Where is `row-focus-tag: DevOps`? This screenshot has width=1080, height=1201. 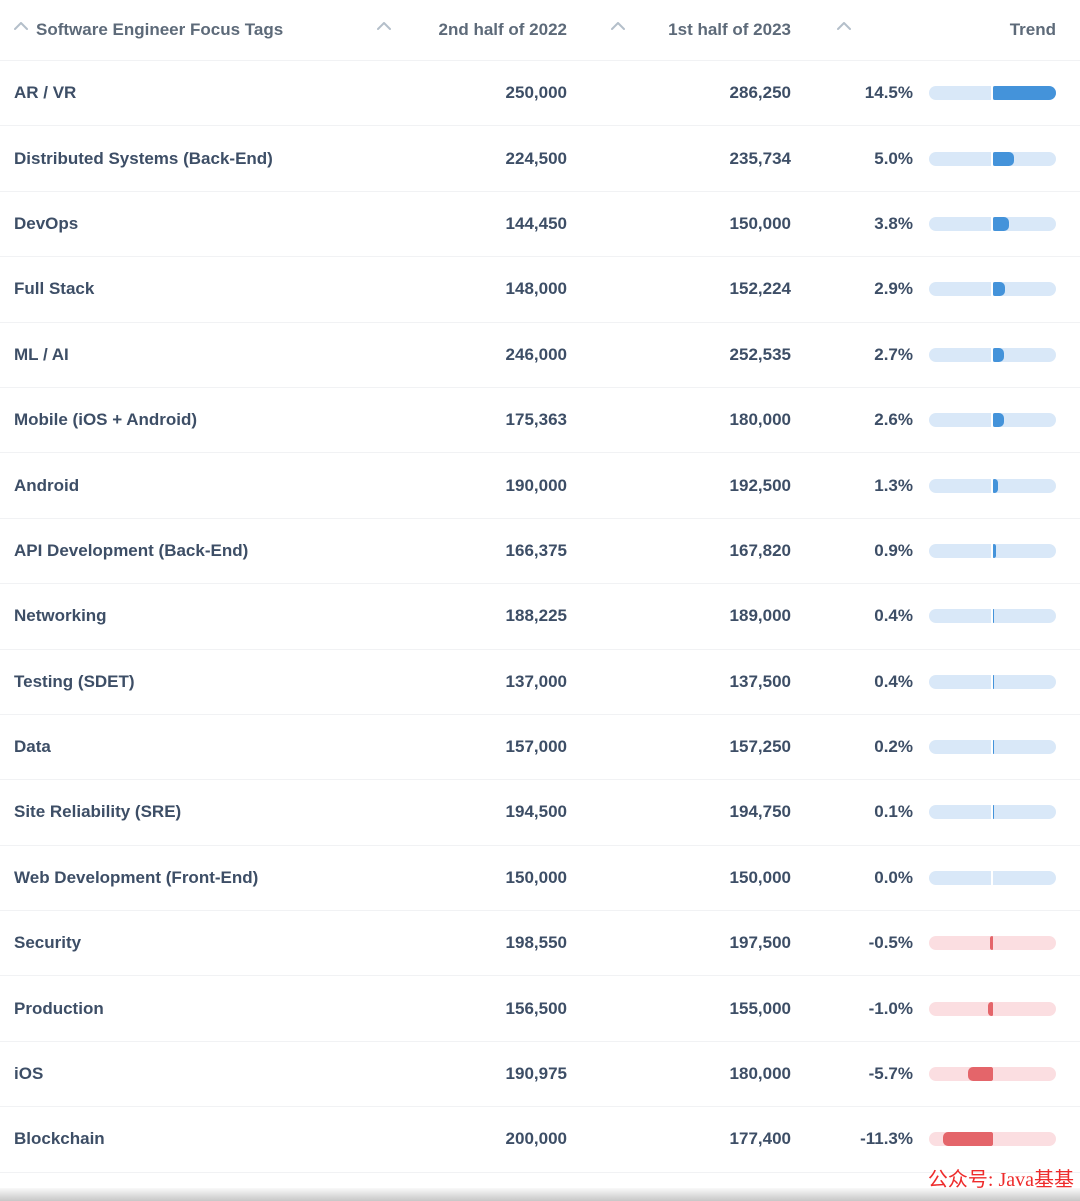 row-focus-tag: DevOps is located at coordinates (46, 223).